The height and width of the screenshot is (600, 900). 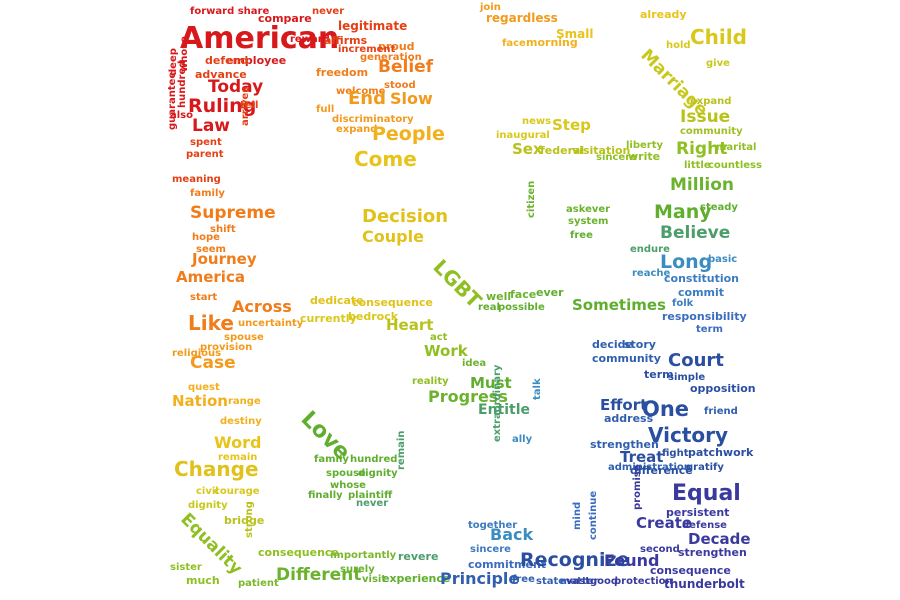 What do you see at coordinates (331, 459) in the screenshot?
I see `word-family-2: family` at bounding box center [331, 459].